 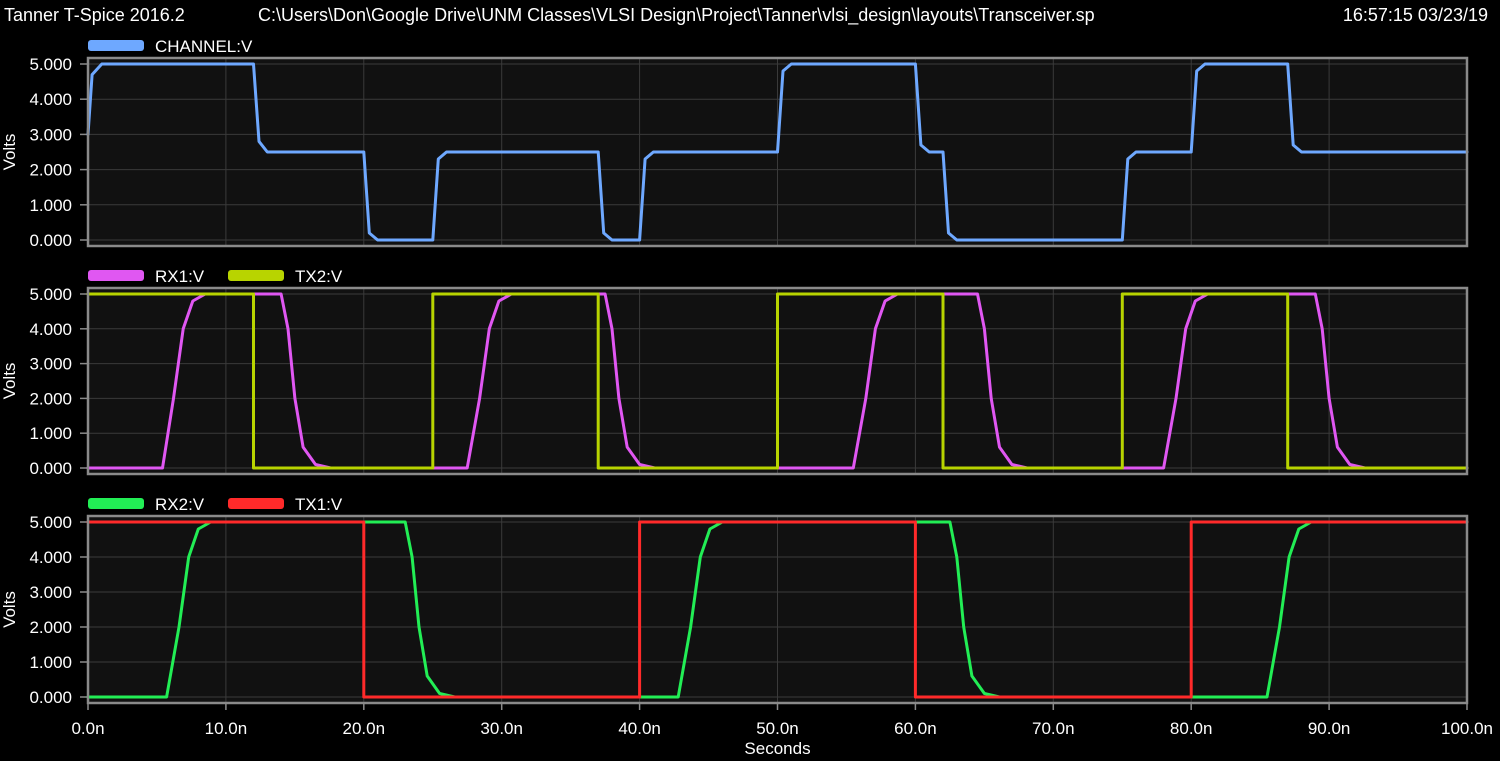 What do you see at coordinates (1053, 728) in the screenshot?
I see `x-tick-label: 70.0n` at bounding box center [1053, 728].